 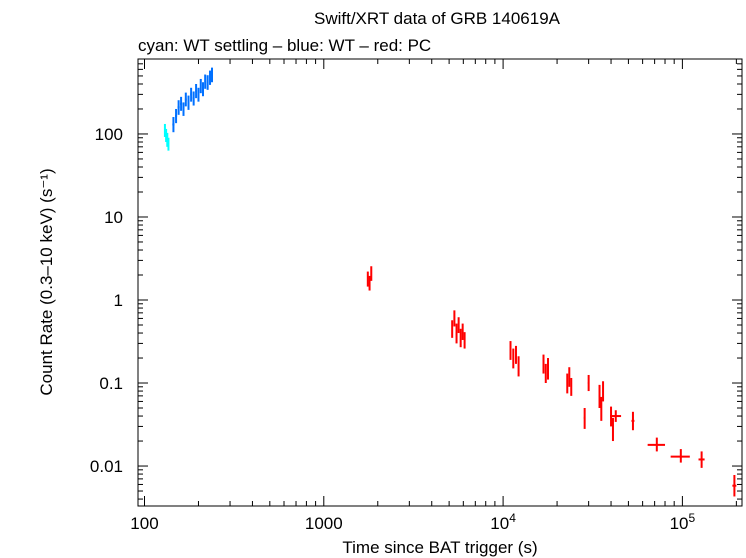 I want to click on chart-subtitle: cyan: WT settling – blue: WT – red: PC, so click(x=284, y=45).